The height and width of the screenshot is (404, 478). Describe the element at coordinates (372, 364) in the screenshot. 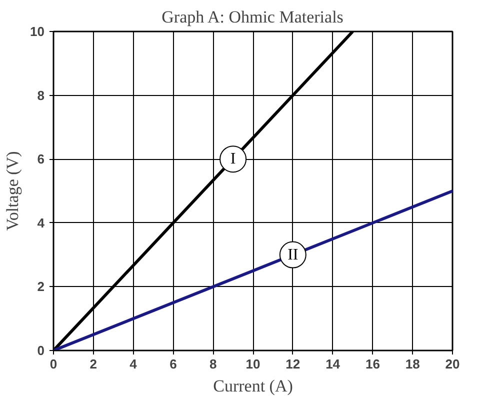

I see `x-tick-label: 16` at that location.